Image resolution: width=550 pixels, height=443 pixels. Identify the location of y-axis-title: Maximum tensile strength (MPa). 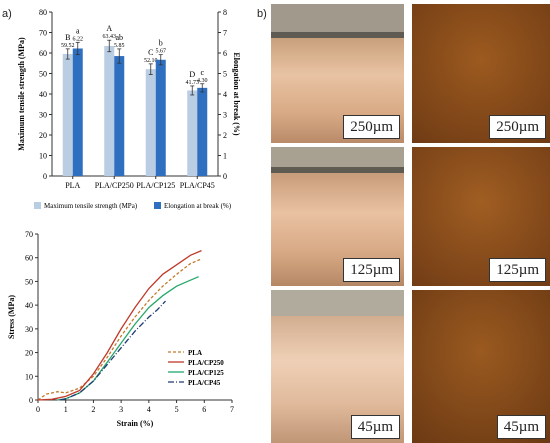
(21, 94).